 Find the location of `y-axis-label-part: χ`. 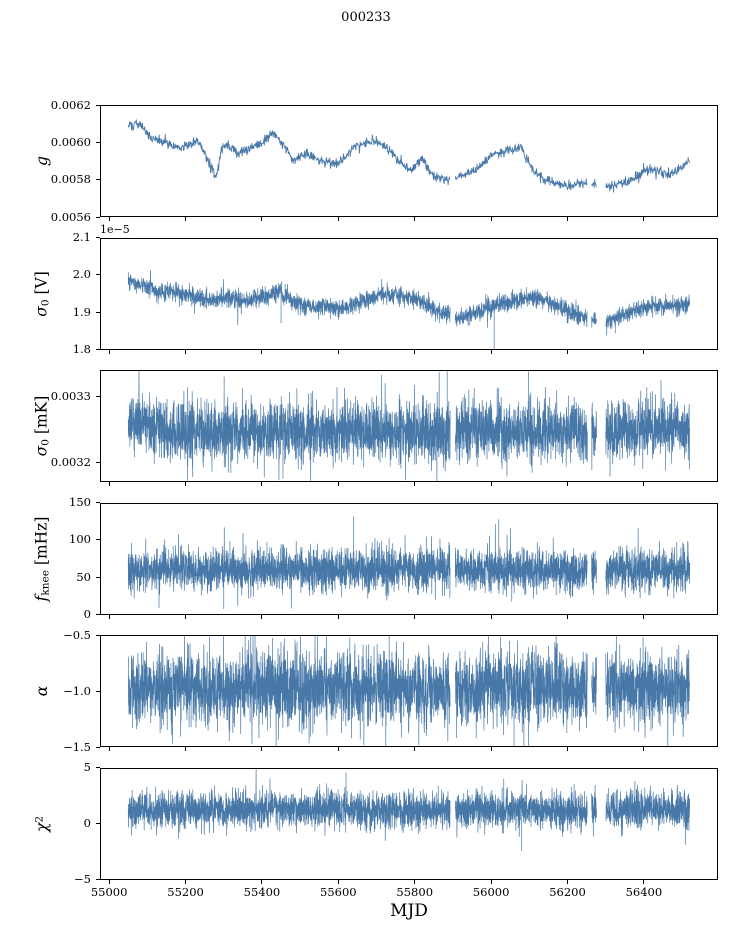

y-axis-label-part: χ is located at coordinates (42, 827).